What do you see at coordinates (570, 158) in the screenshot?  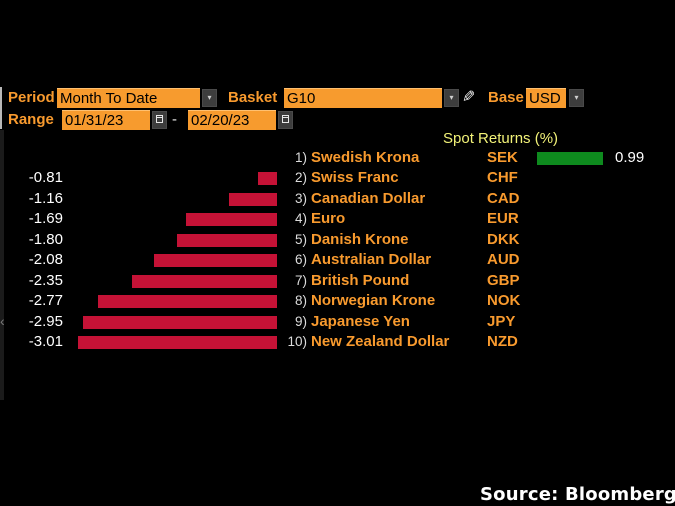 I see `positive-return-bar` at bounding box center [570, 158].